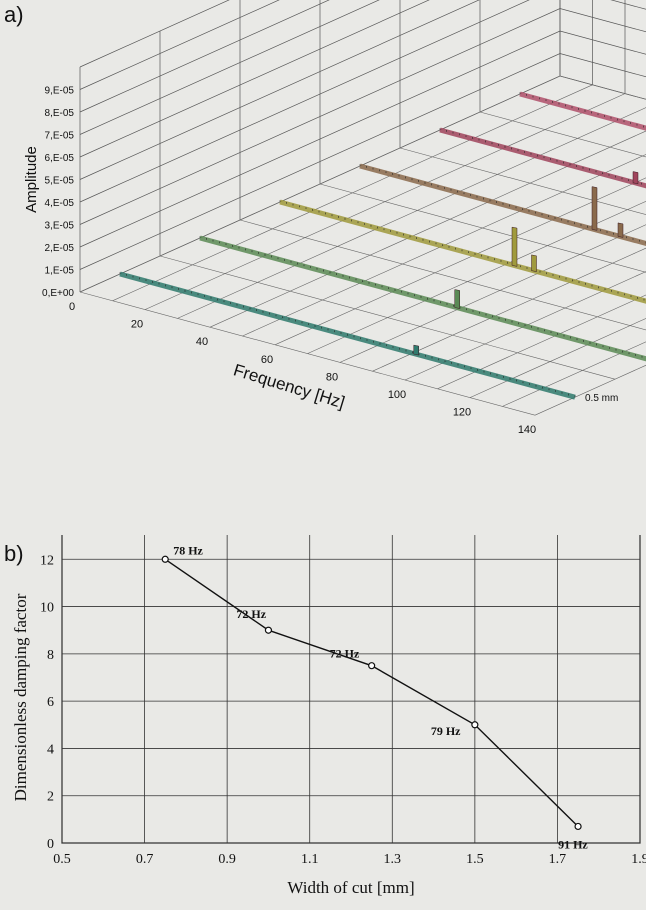  I want to click on amplitude-tick-label: 4,E-05, so click(60, 203).